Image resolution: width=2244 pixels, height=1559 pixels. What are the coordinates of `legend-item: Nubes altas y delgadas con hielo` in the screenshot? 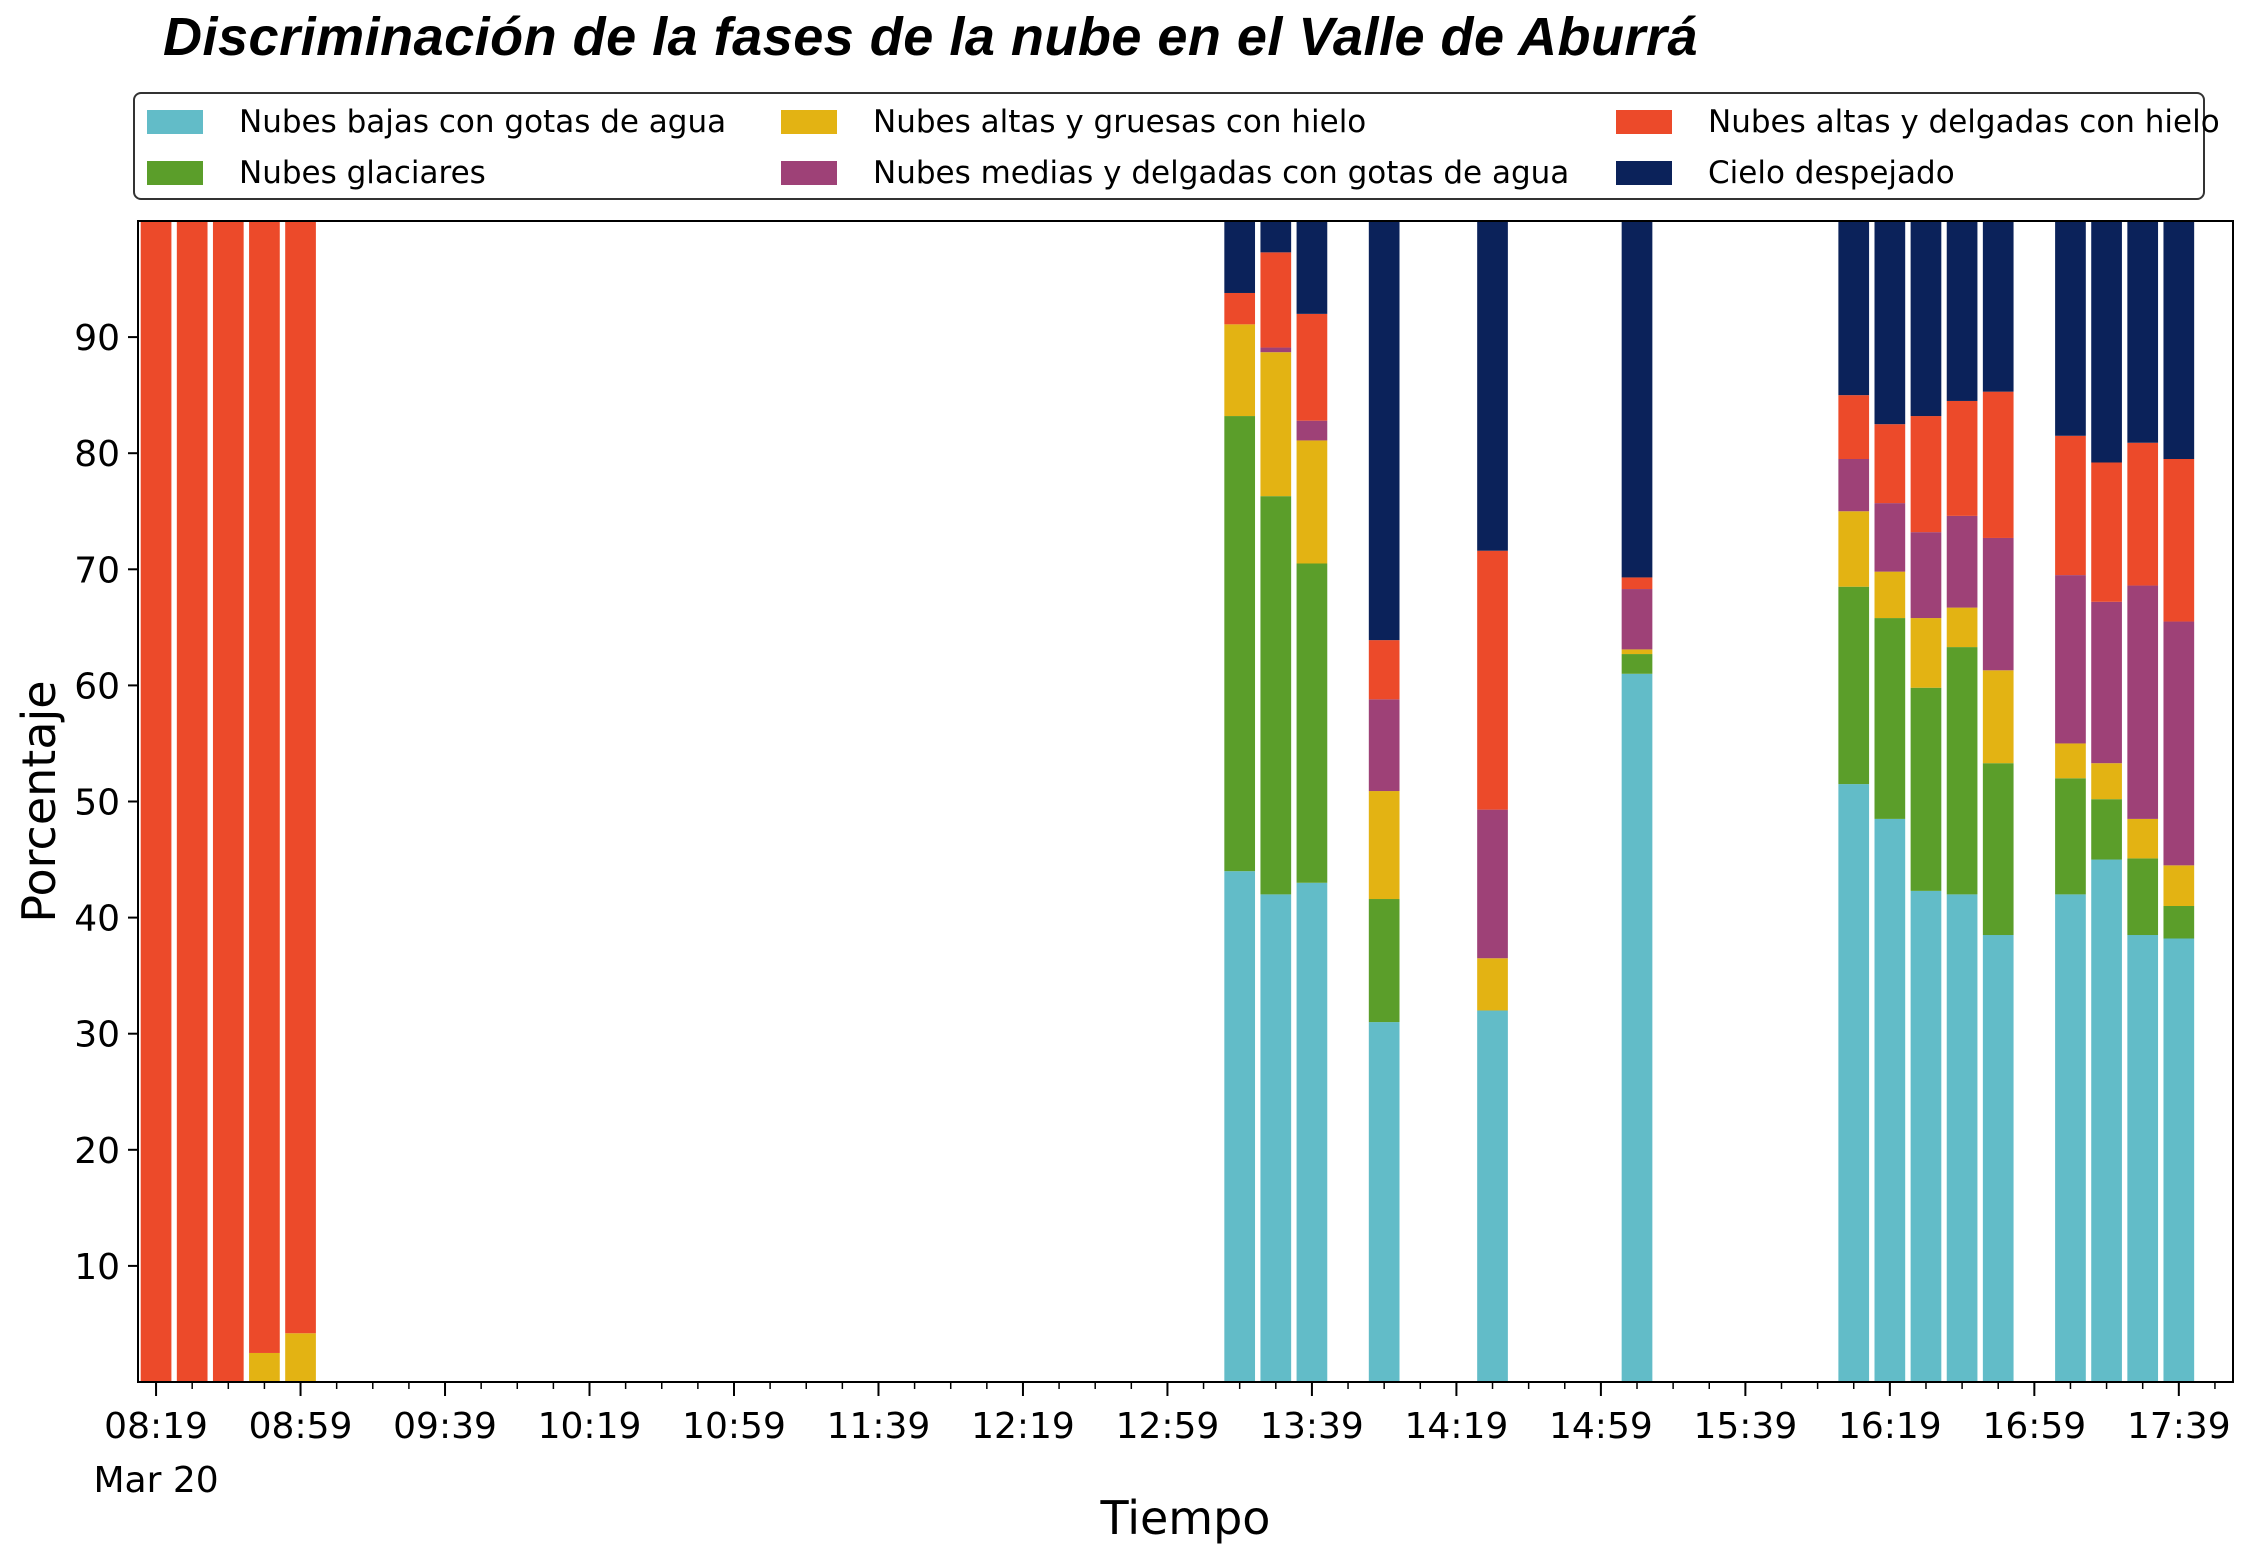 It's located at (1918, 122).